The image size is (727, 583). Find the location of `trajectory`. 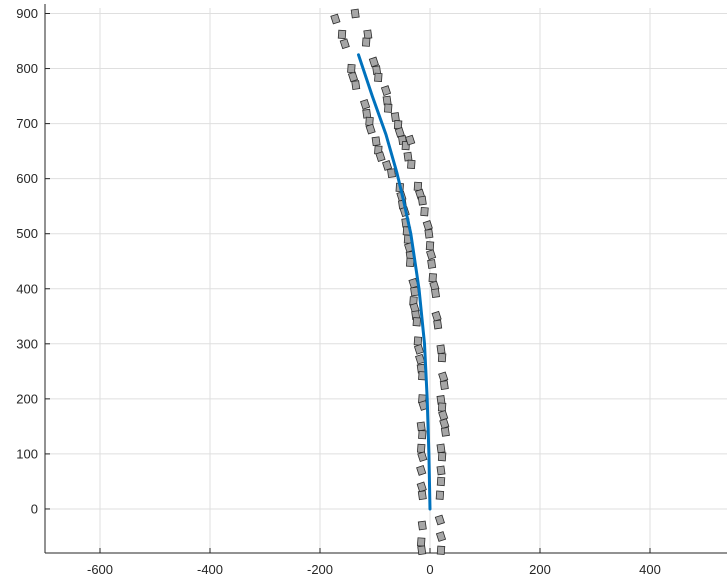

trajectory is located at coordinates (394, 282).